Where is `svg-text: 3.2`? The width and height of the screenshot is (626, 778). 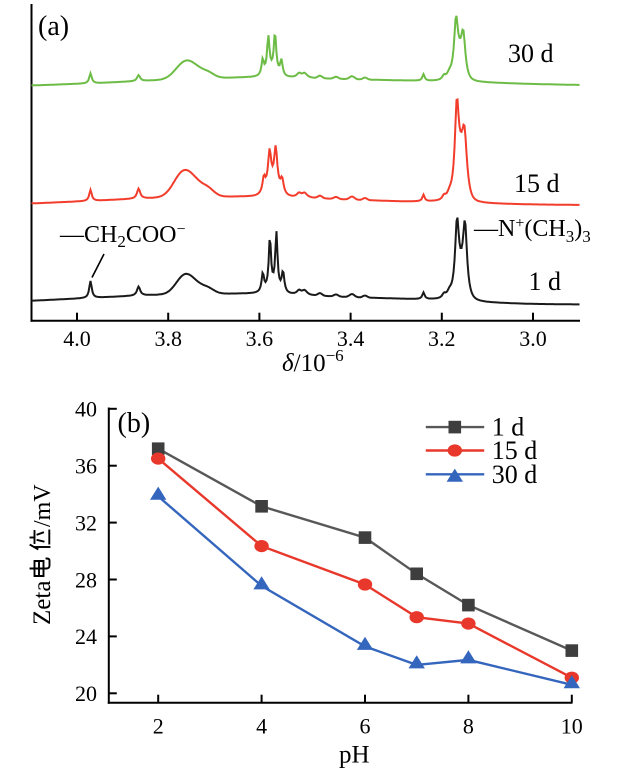 svg-text: 3.2 is located at coordinates (442, 338).